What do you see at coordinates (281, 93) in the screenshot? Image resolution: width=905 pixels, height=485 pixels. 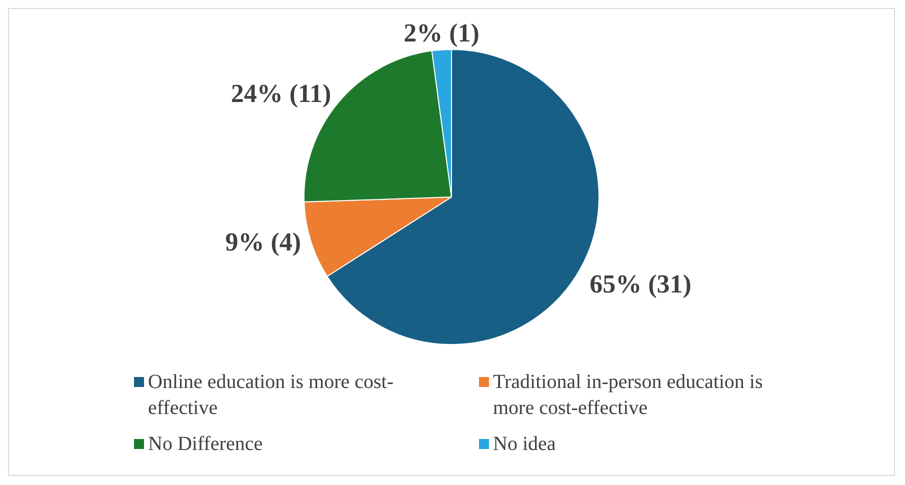 I see `data-label: 24% (11)` at bounding box center [281, 93].